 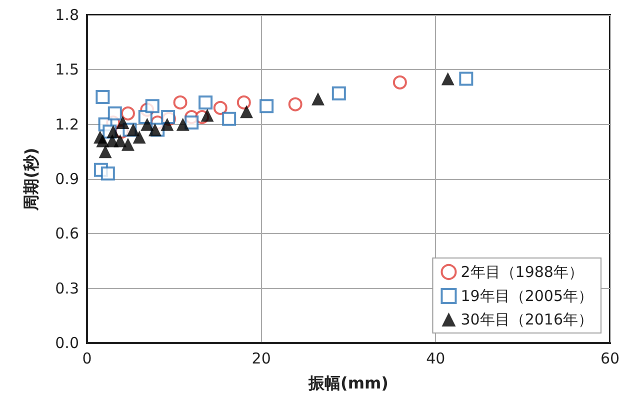 I want to click on y-axis-title: 周期(秒), so click(x=31, y=180).